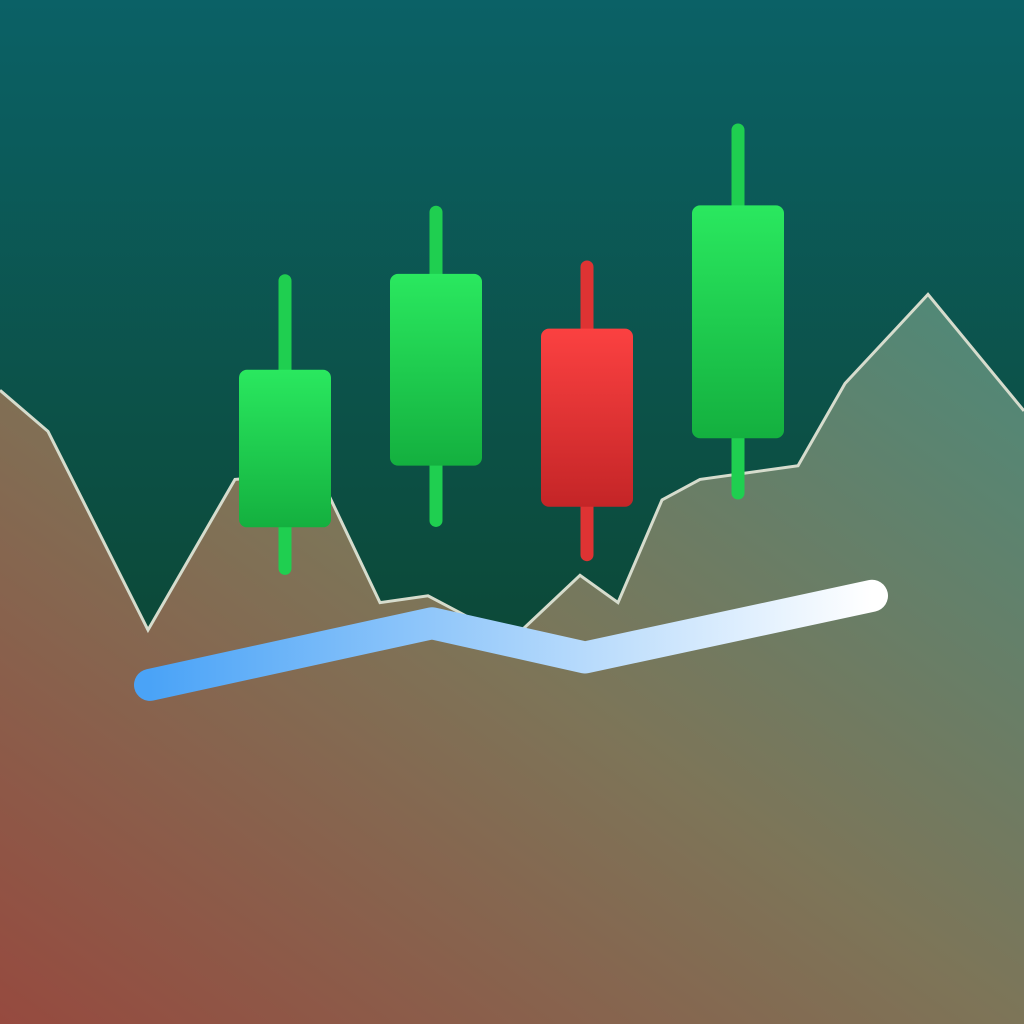 The width and height of the screenshot is (1024, 1024). I want to click on bearish-candle, so click(587, 411).